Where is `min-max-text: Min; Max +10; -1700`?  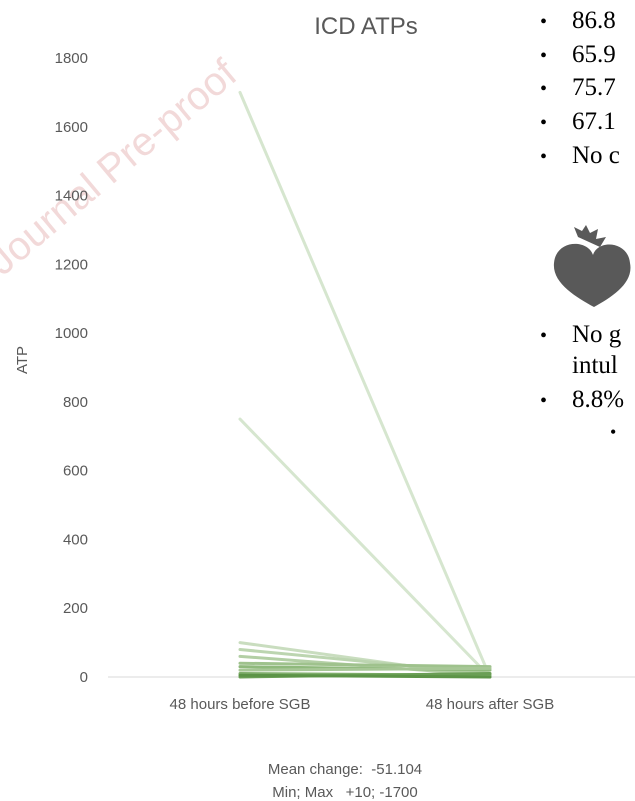
min-max-text: Min; Max +10; -1700 is located at coordinates (345, 792).